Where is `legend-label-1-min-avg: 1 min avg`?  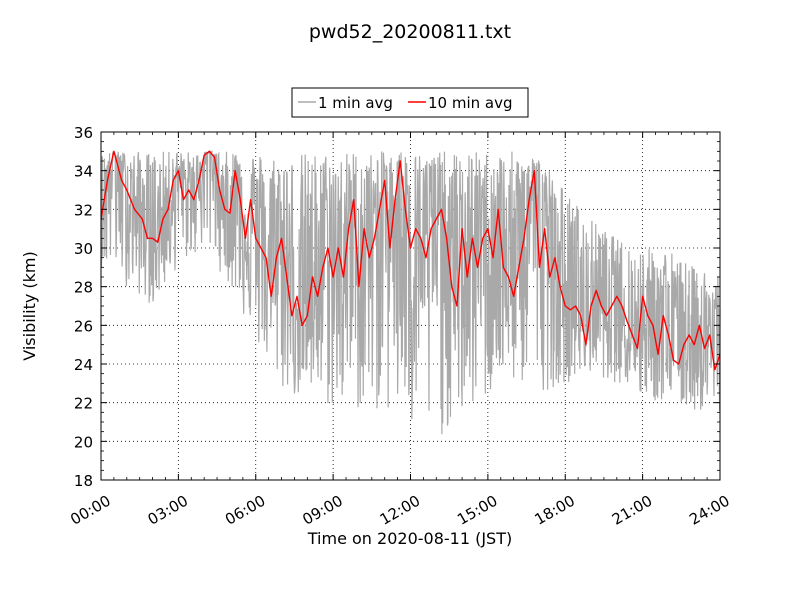 legend-label-1-min-avg: 1 min avg is located at coordinates (355, 103).